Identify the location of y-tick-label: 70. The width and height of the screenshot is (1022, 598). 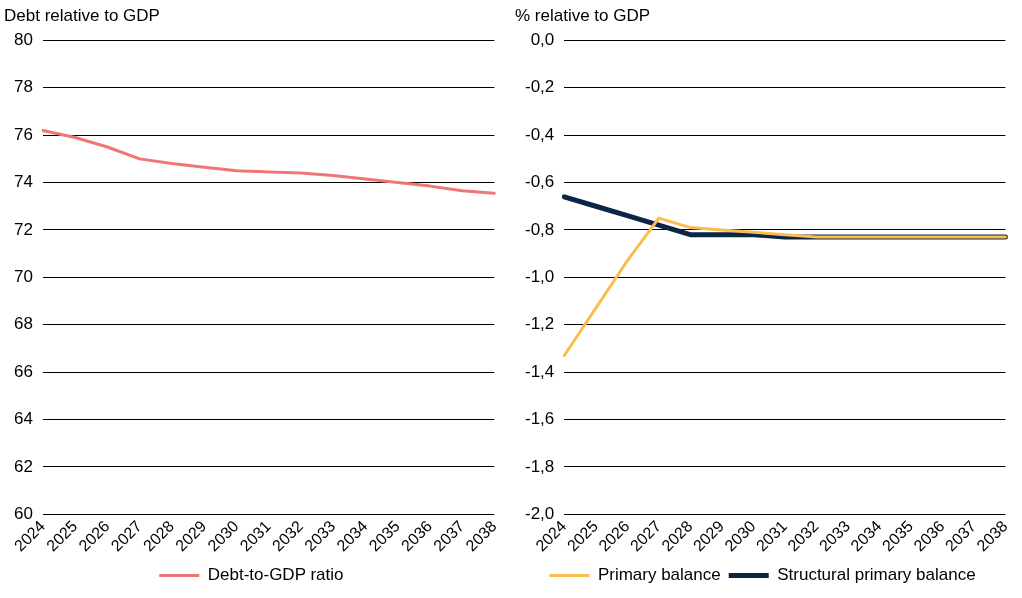
(23, 277).